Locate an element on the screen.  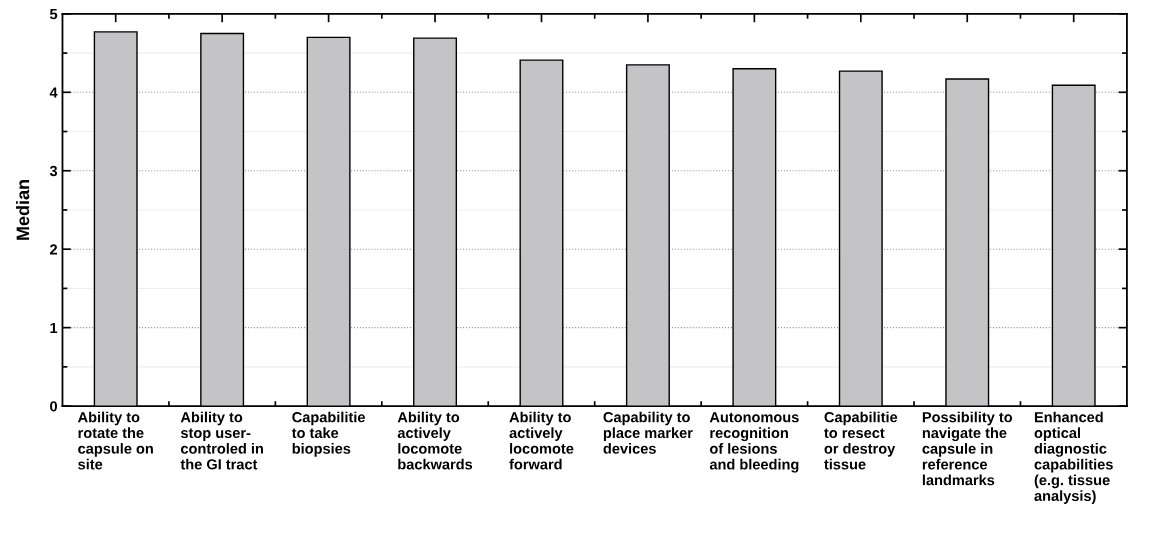
x-tick-label: Autonomous recognition of lesions and bleeding is located at coordinates (754, 442).